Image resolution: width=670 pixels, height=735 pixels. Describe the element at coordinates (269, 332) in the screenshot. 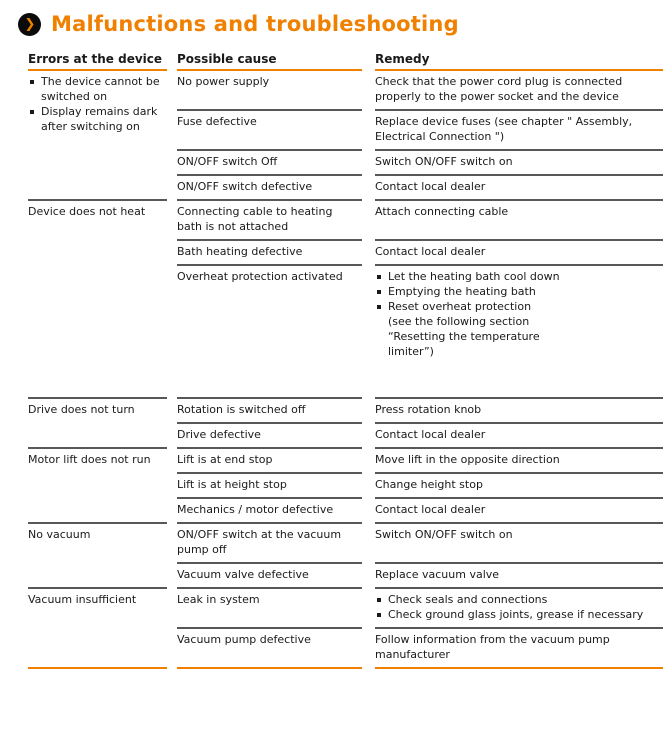

I see `cause-cell: Overheat protection activated` at that location.